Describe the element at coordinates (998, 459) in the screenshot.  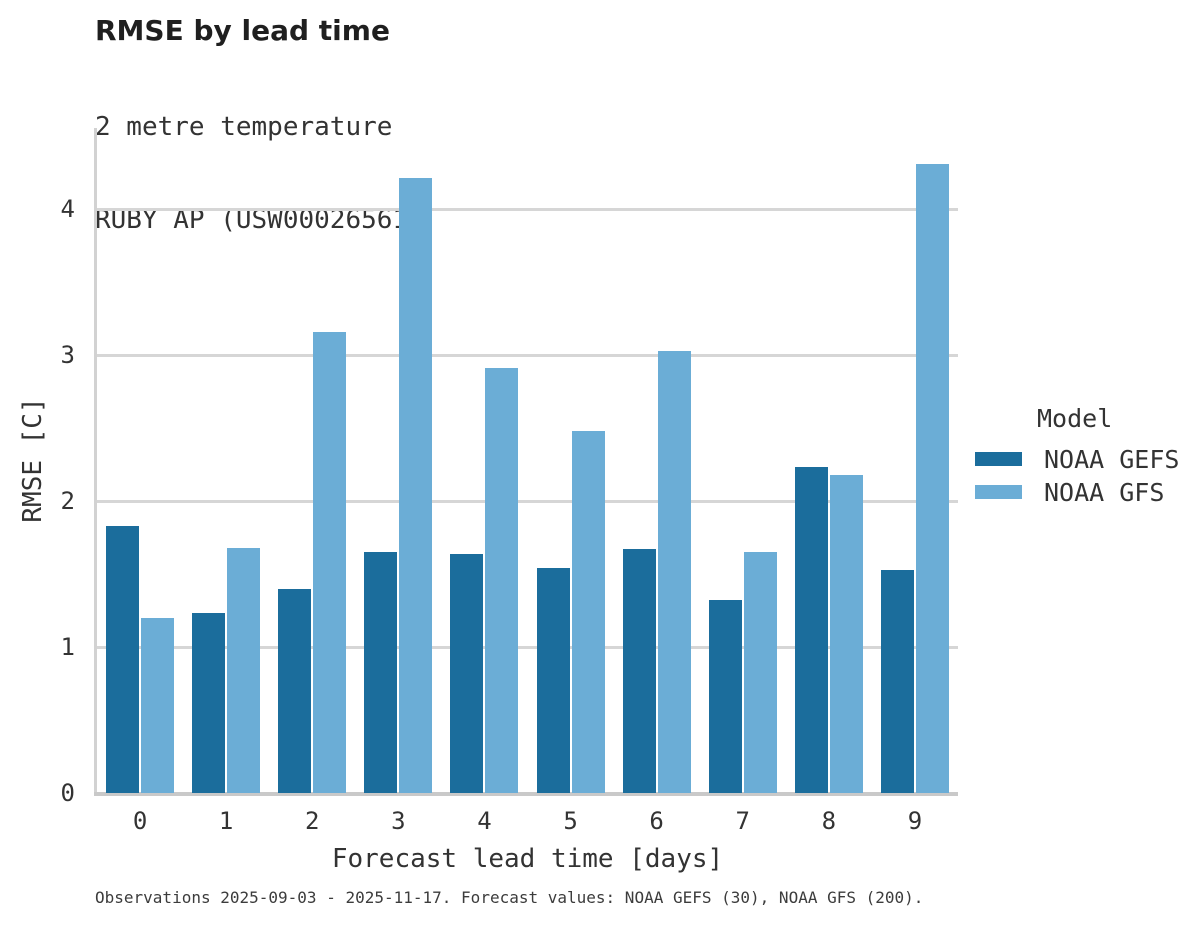
I see `legend-swatch-noaa-gefs` at that location.